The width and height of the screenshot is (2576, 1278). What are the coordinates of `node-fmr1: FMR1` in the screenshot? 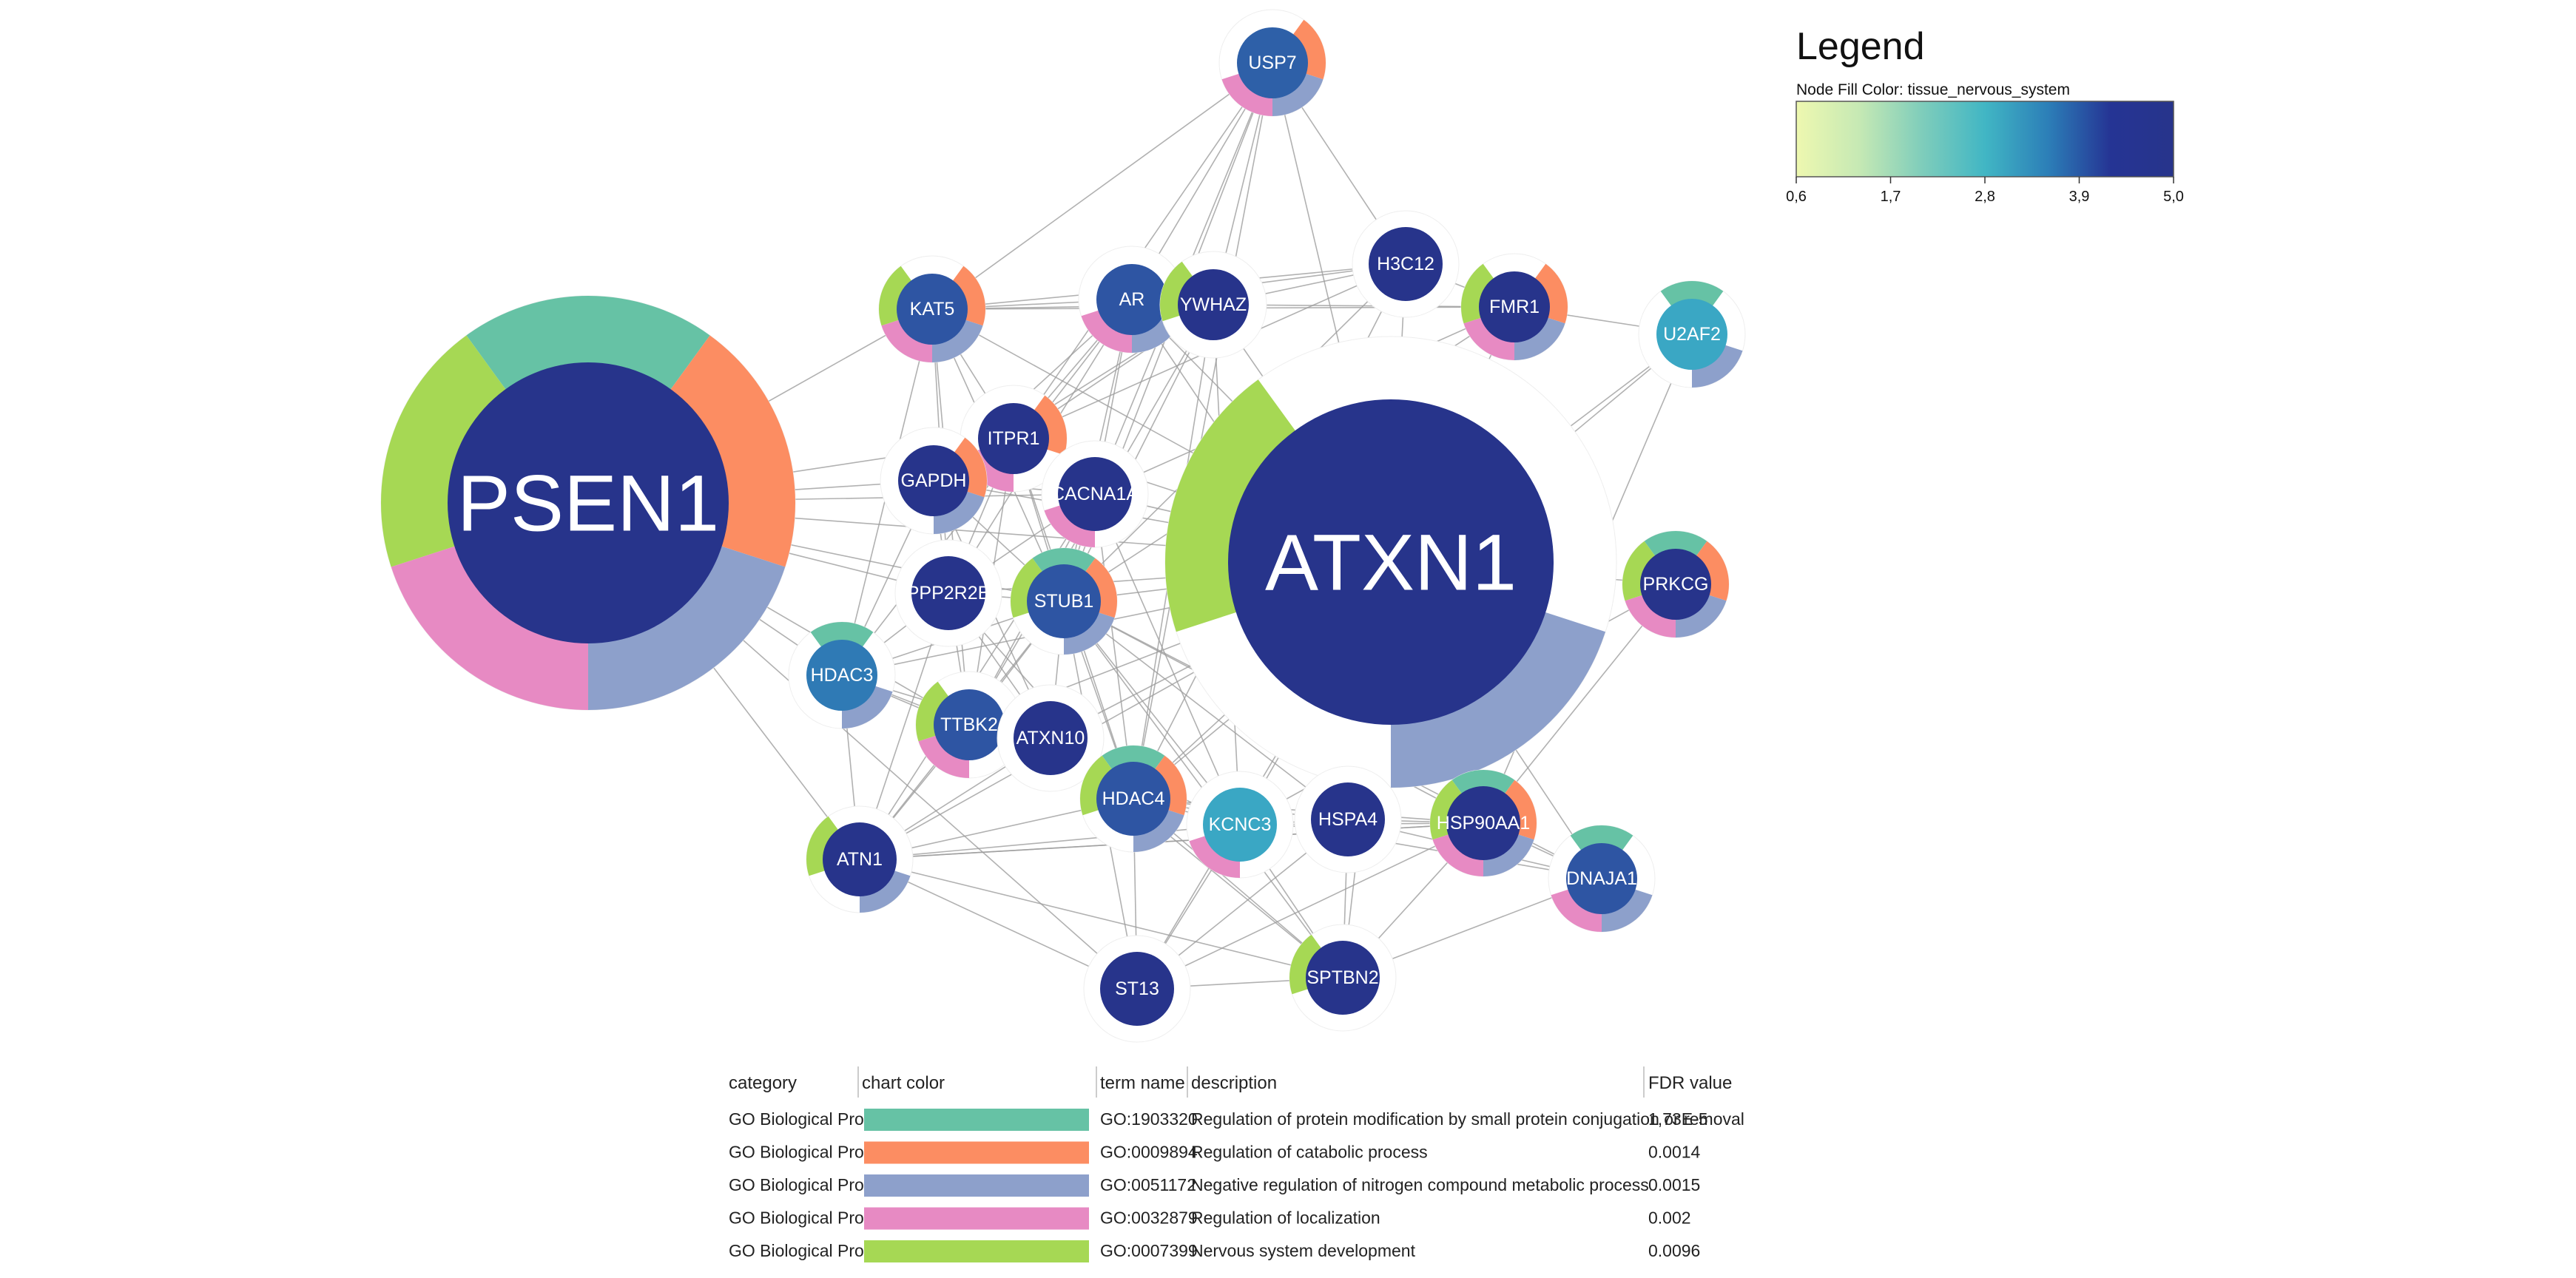 It's located at (1514, 307).